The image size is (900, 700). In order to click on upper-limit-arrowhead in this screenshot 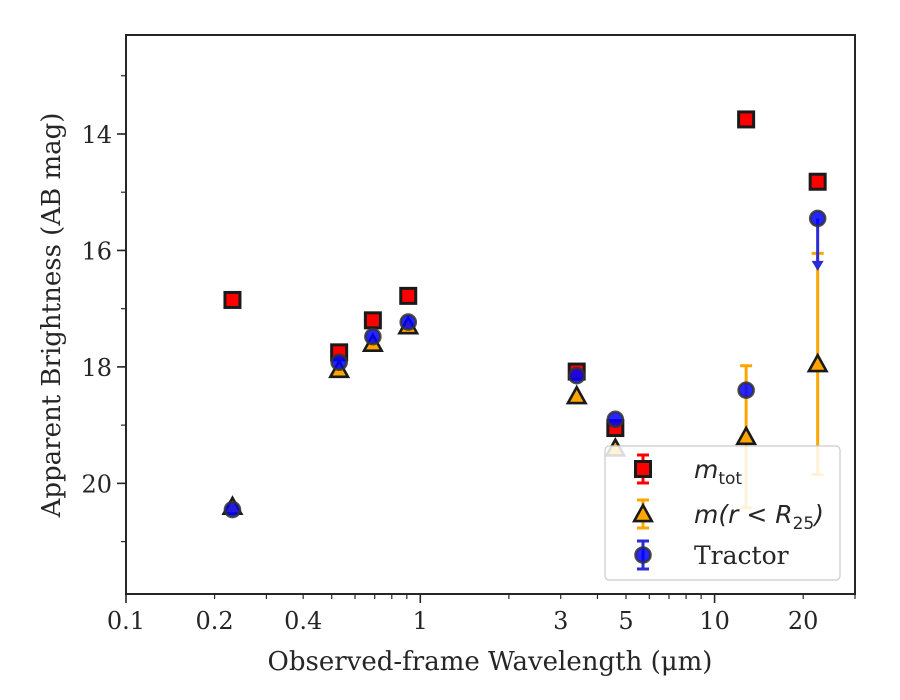, I will do `click(817, 265)`.